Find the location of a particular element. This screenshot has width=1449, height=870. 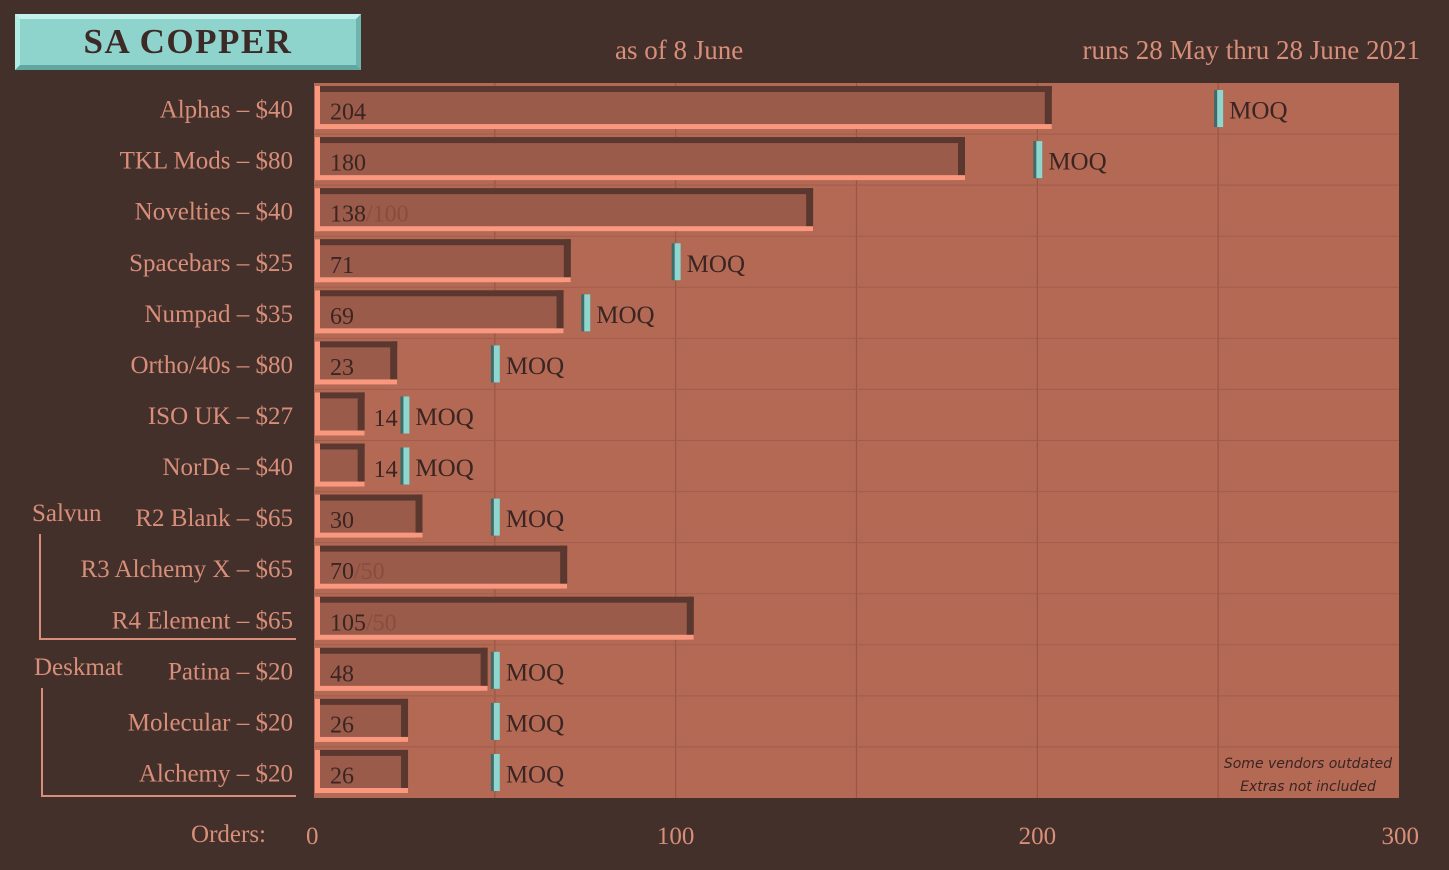

x-tick-label: 300 is located at coordinates (1401, 836).